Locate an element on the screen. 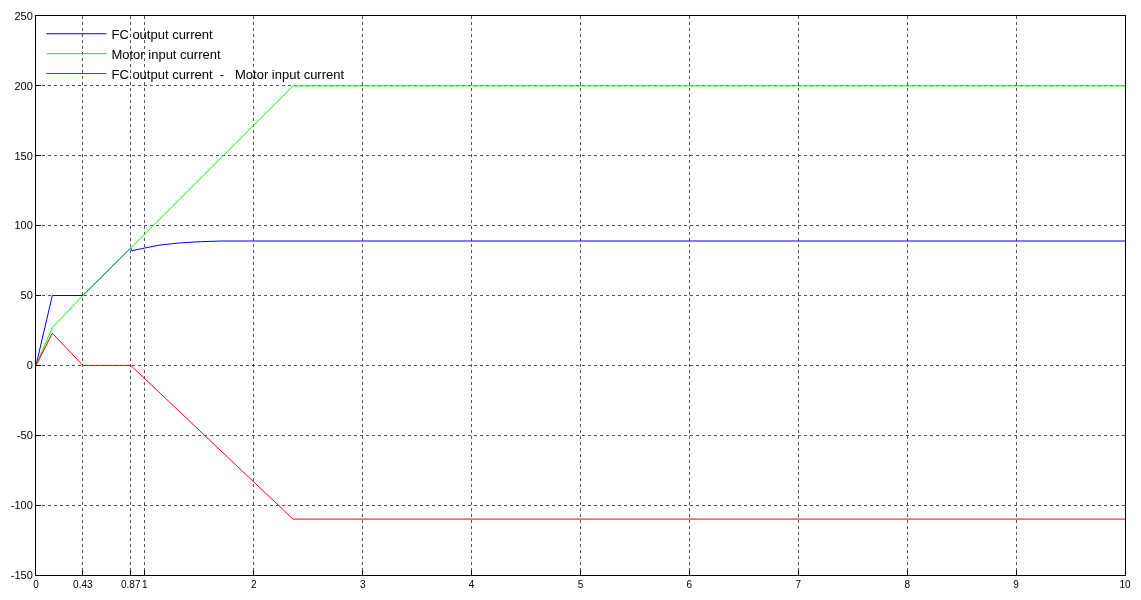  x-tick-label: 10 is located at coordinates (1125, 584).